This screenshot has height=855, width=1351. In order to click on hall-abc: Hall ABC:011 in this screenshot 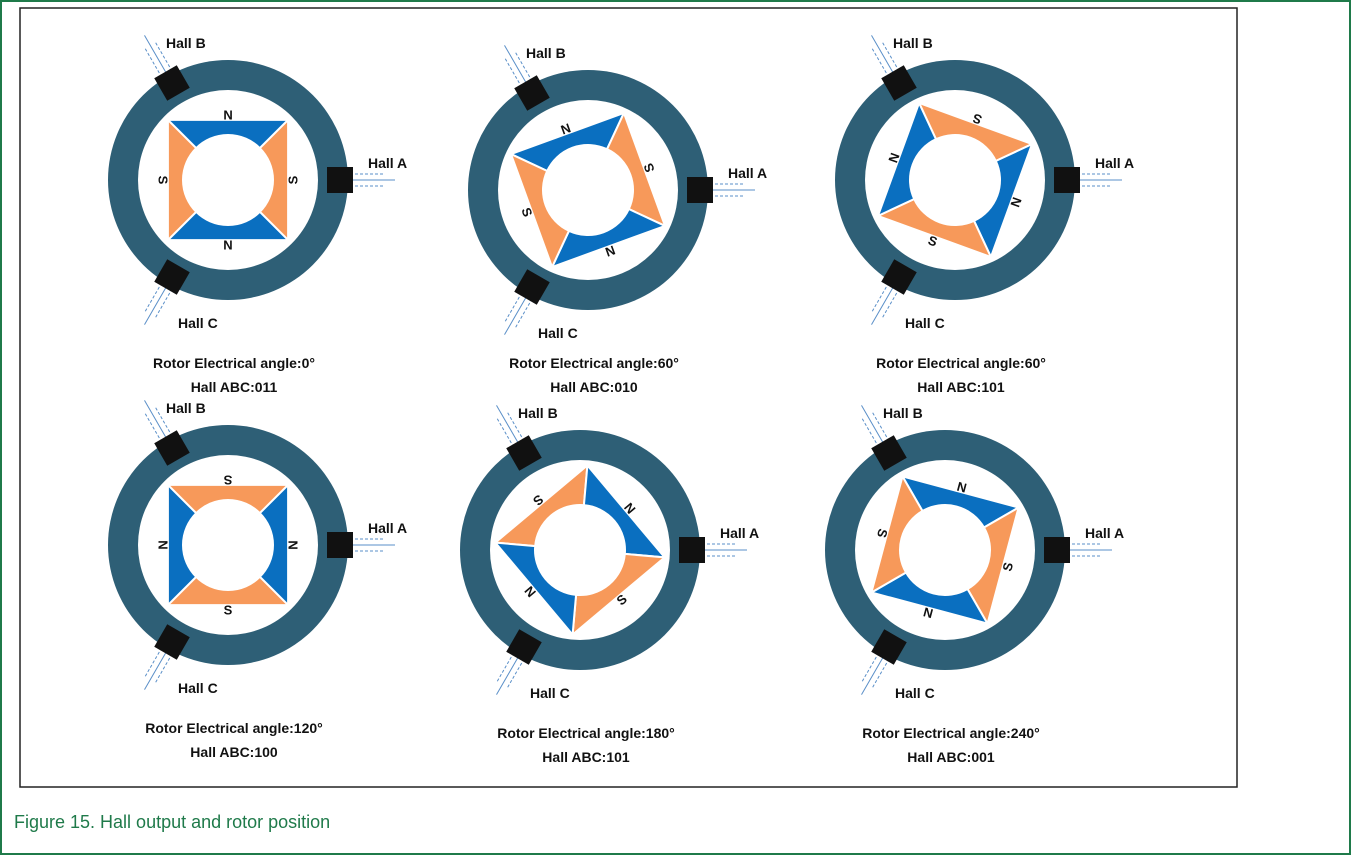, I will do `click(234, 387)`.